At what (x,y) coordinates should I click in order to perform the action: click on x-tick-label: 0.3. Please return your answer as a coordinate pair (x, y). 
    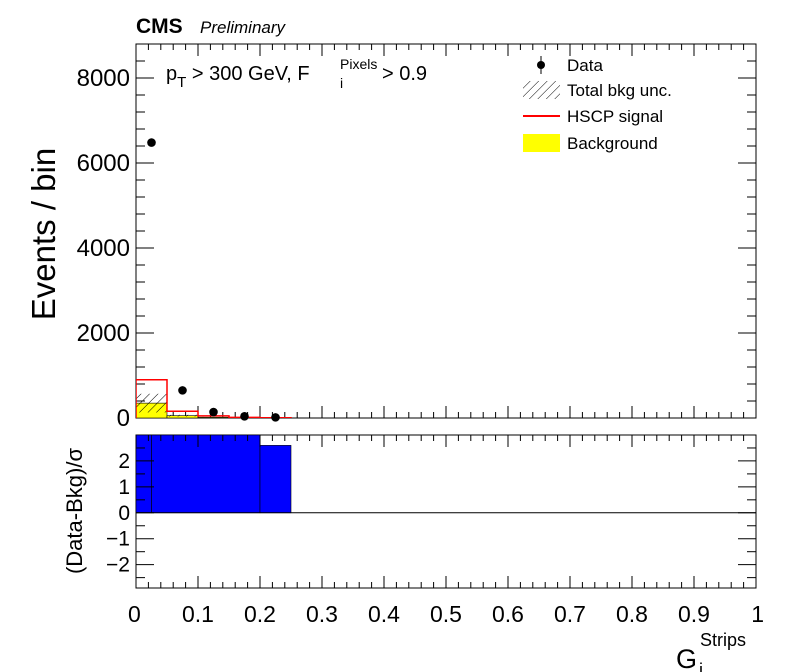
    Looking at the image, I should click on (322, 614).